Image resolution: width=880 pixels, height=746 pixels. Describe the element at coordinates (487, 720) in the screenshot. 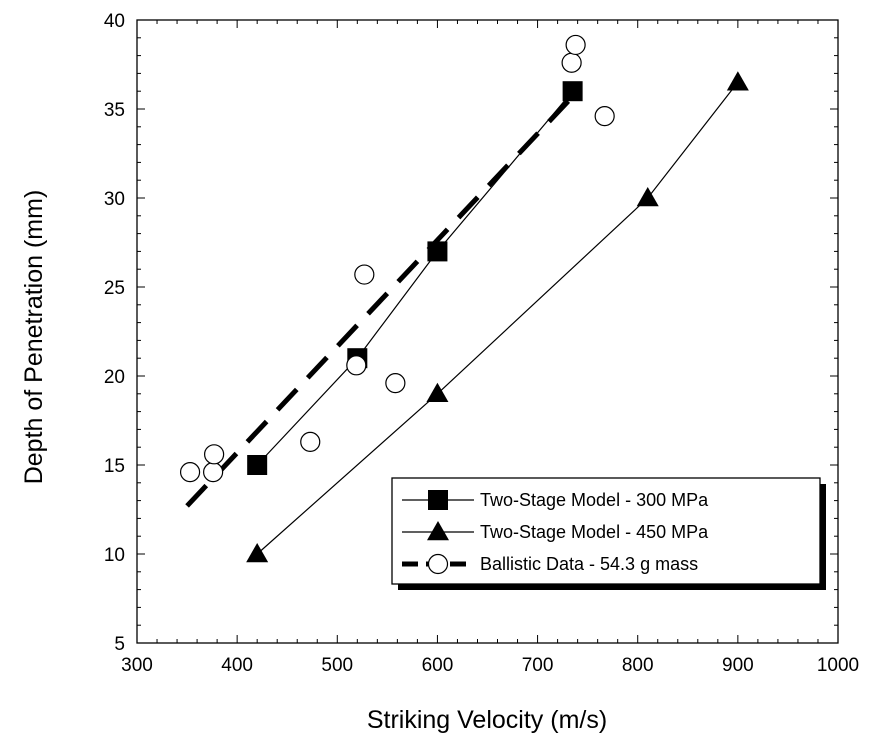

I see `x-axis-title: Striking Velocity (m/s)` at that location.